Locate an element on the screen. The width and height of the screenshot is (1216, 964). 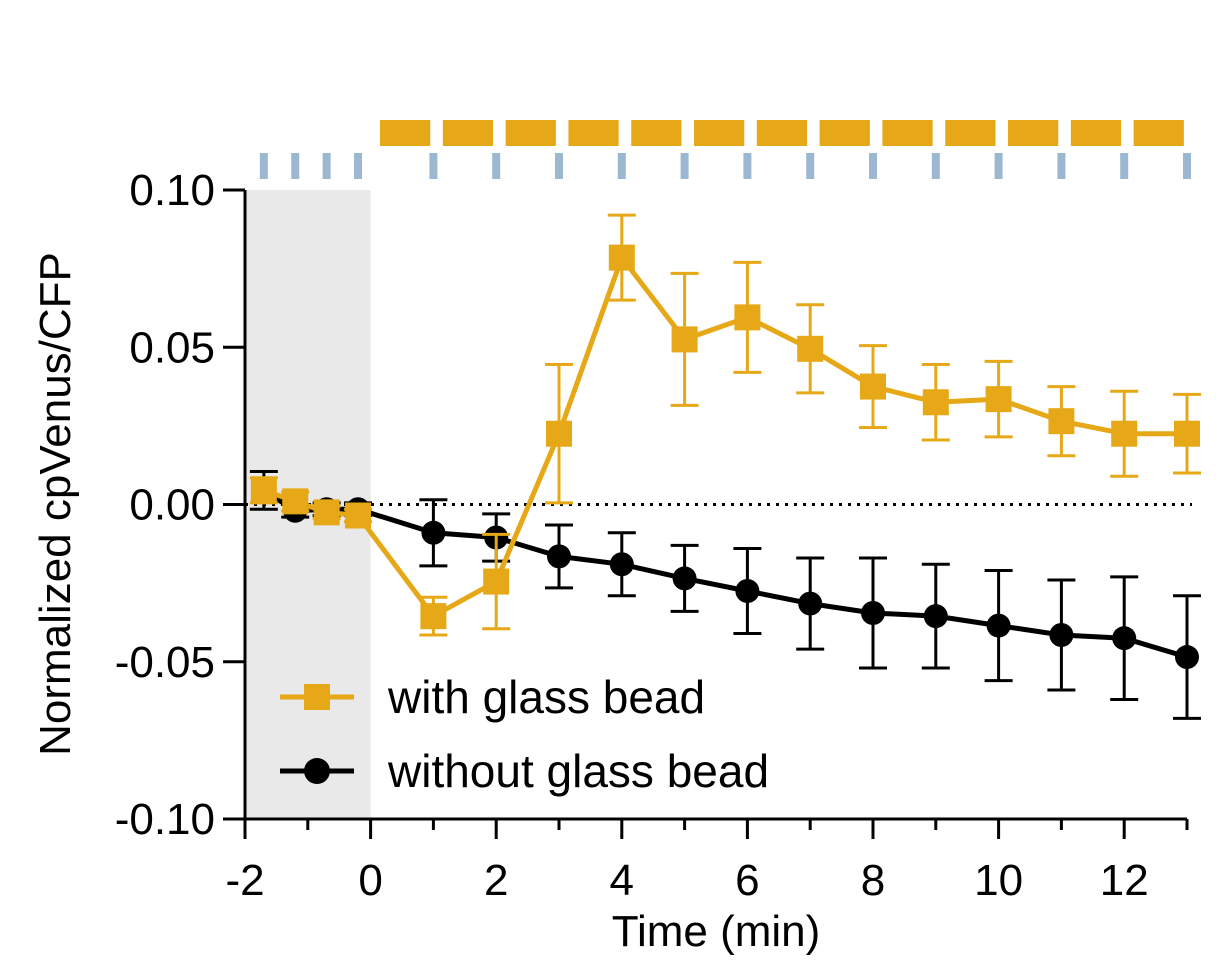
y-tick-label-4: -0.10 is located at coordinates (165, 819).